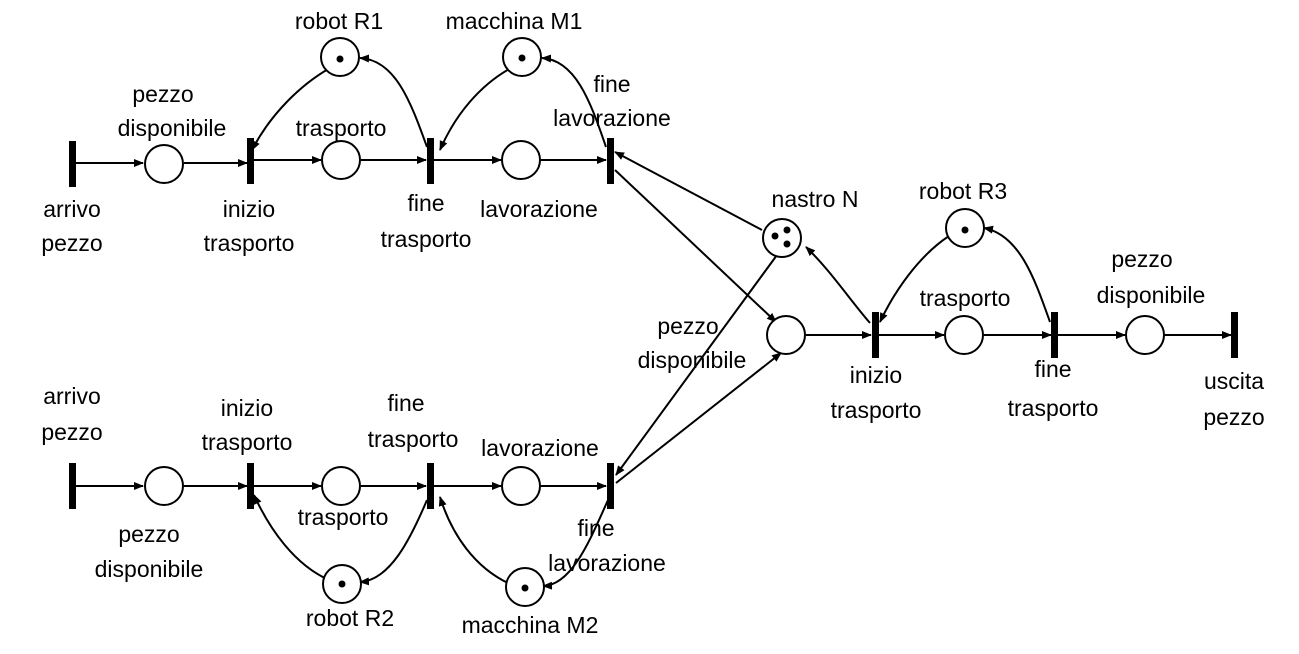 The width and height of the screenshot is (1299, 654). I want to click on label-disponibile-3: disponibile, so click(1151, 295).